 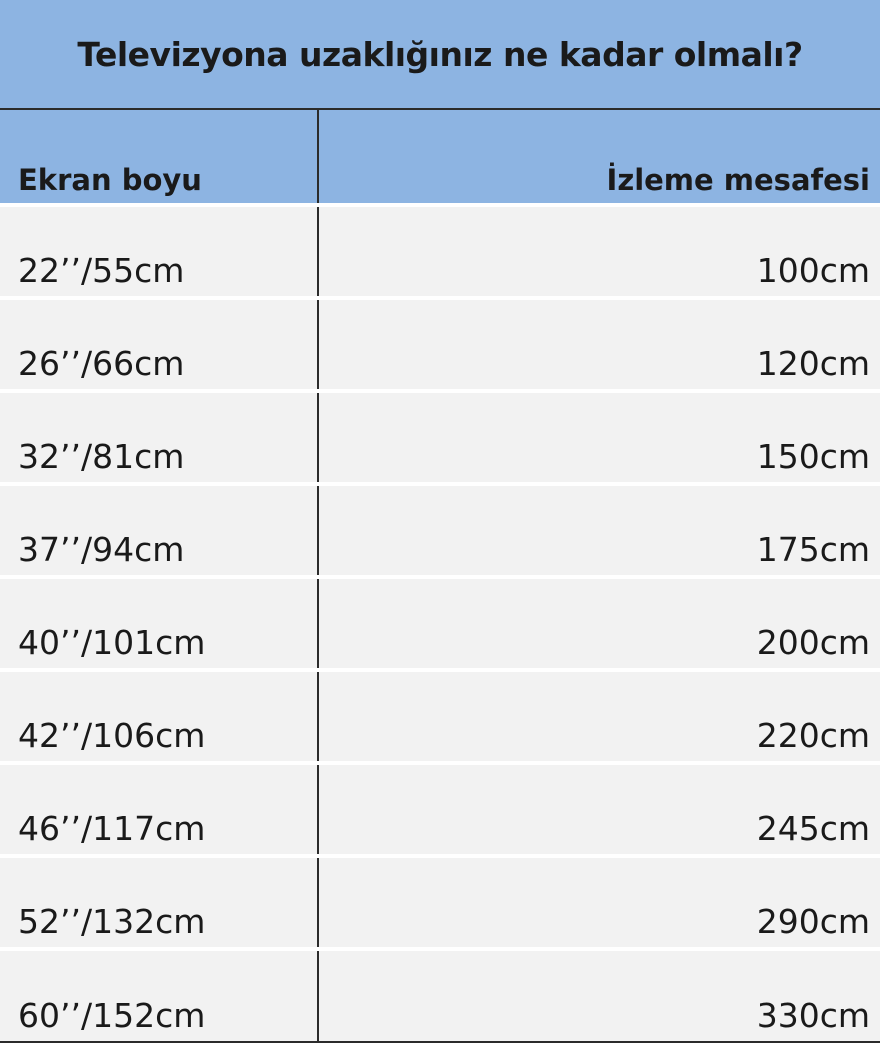 I want to click on viewing-distance-cell: 330cm, so click(x=599, y=995).